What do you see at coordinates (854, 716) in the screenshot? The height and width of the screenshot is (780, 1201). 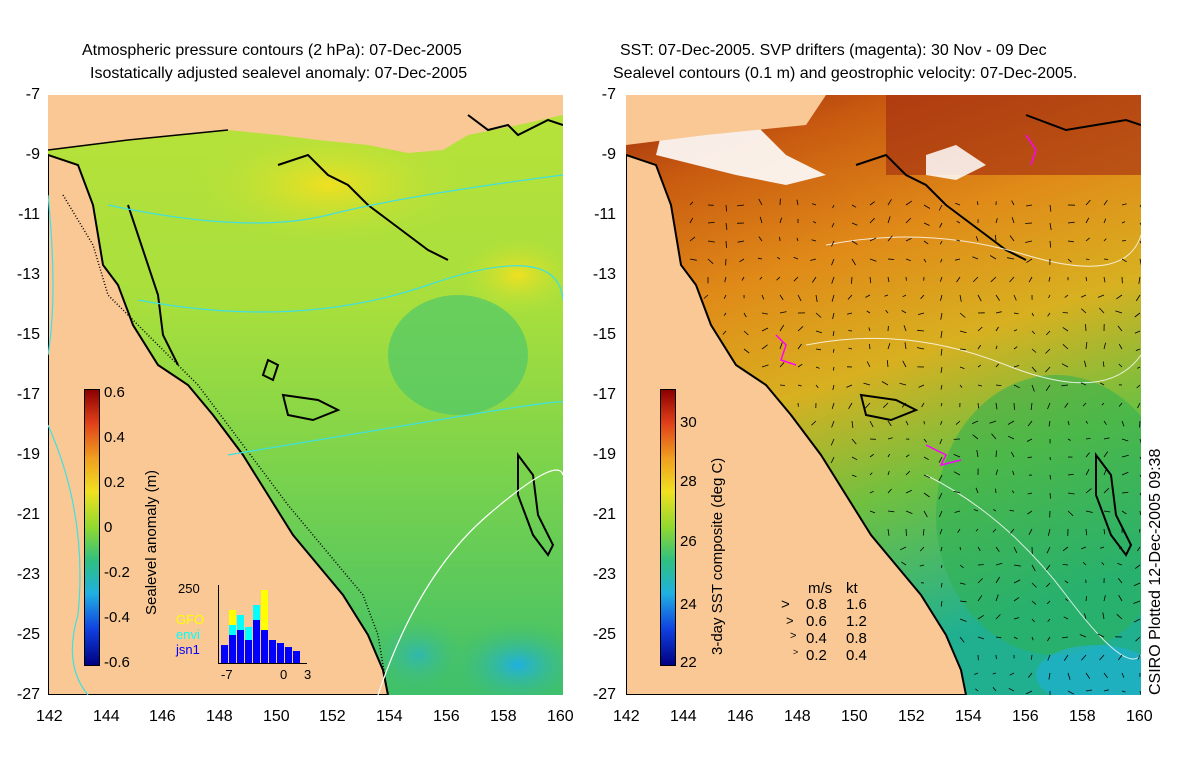 I see `right-x-tick: 150` at bounding box center [854, 716].